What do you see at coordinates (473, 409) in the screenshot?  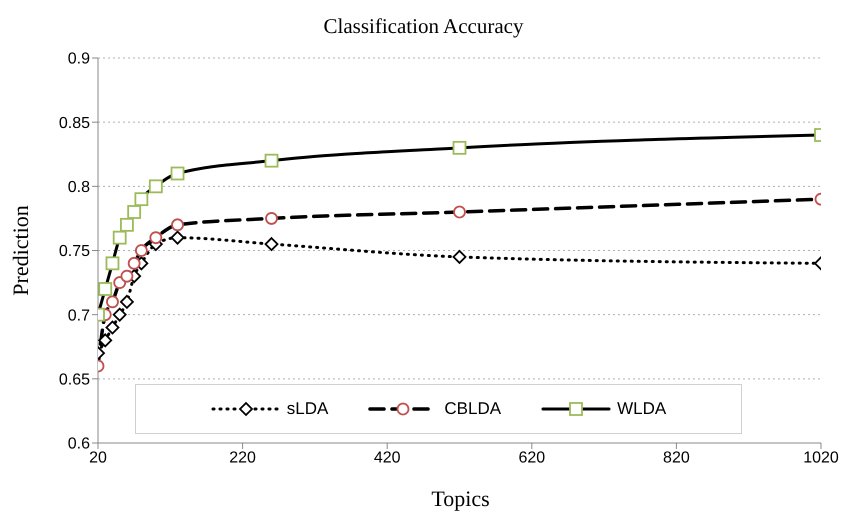 I see `legend-label: CBLDA` at bounding box center [473, 409].